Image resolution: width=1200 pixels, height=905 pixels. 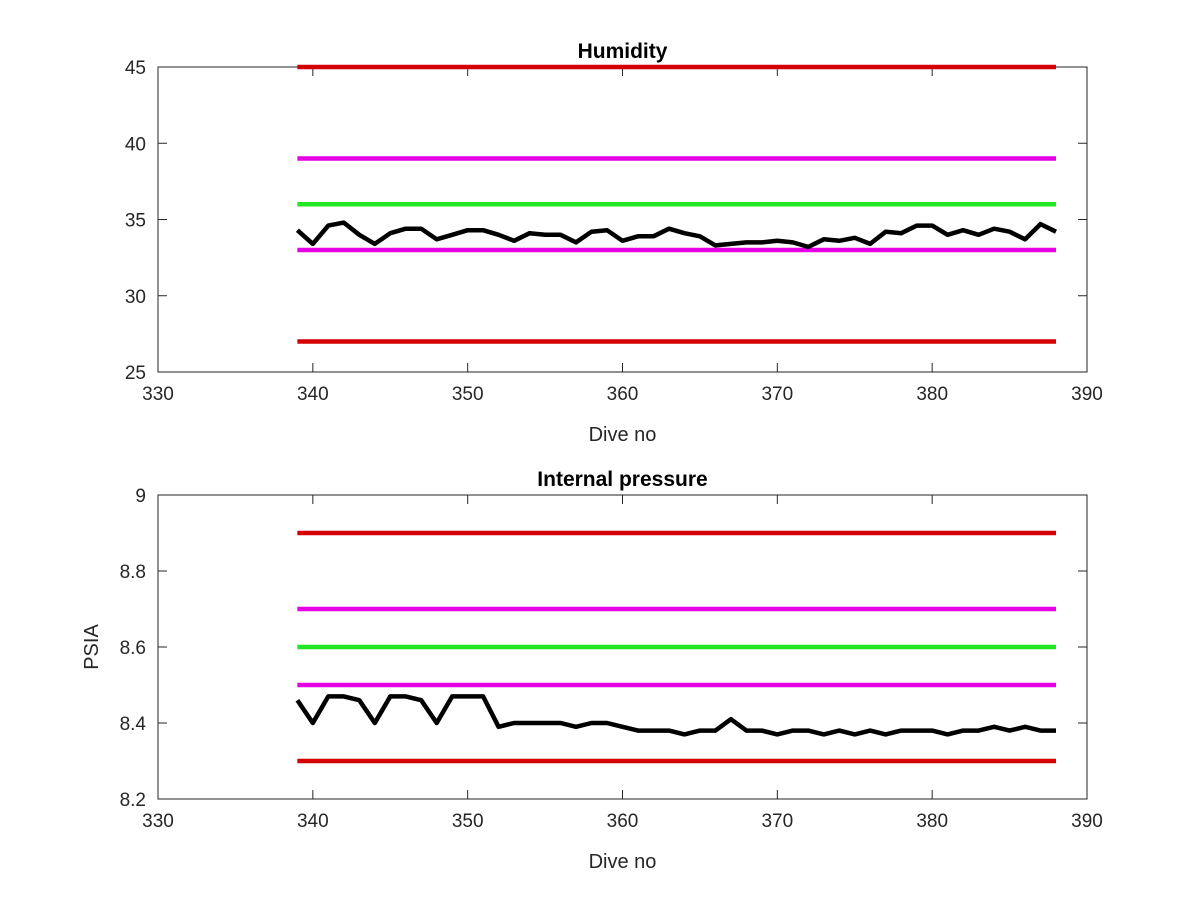 I want to click on chart2-y-tick-label: 8.2, so click(x=133, y=800).